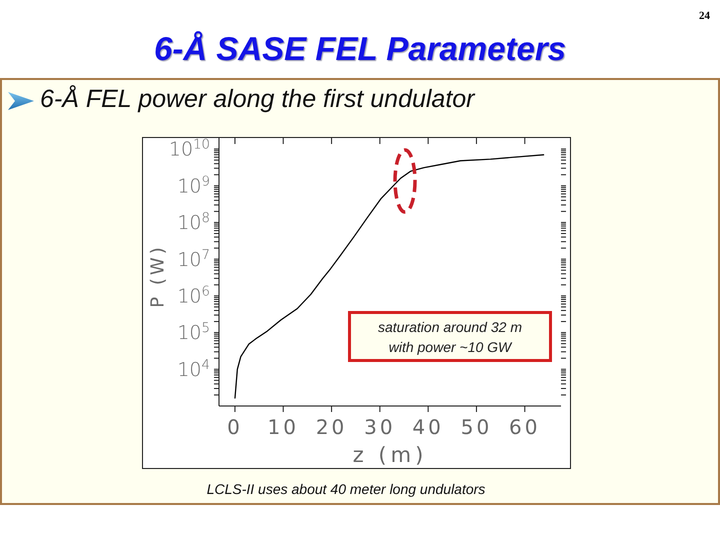 The width and height of the screenshot is (720, 540). What do you see at coordinates (390, 455) in the screenshot?
I see `x-axis-title: z (m)` at bounding box center [390, 455].